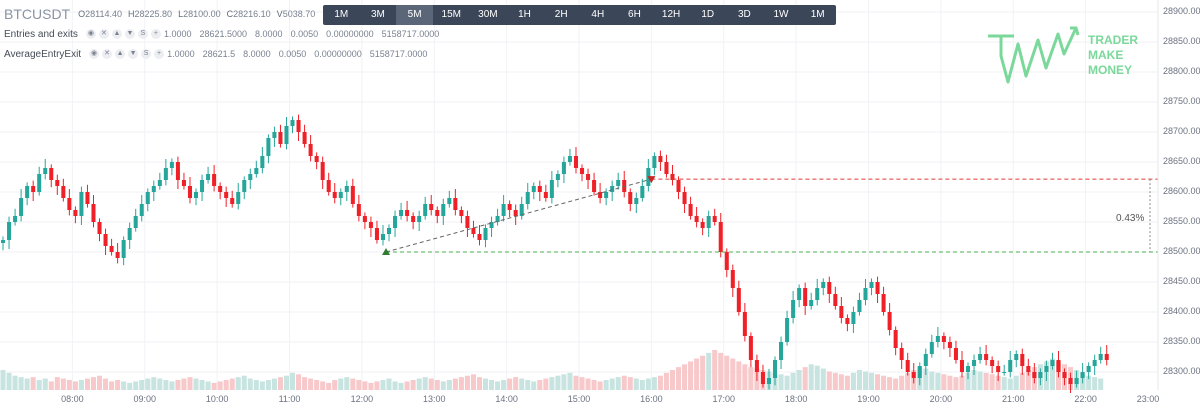  What do you see at coordinates (1181, 251) in the screenshot?
I see `price-tick-label: 28500.00` at bounding box center [1181, 251].